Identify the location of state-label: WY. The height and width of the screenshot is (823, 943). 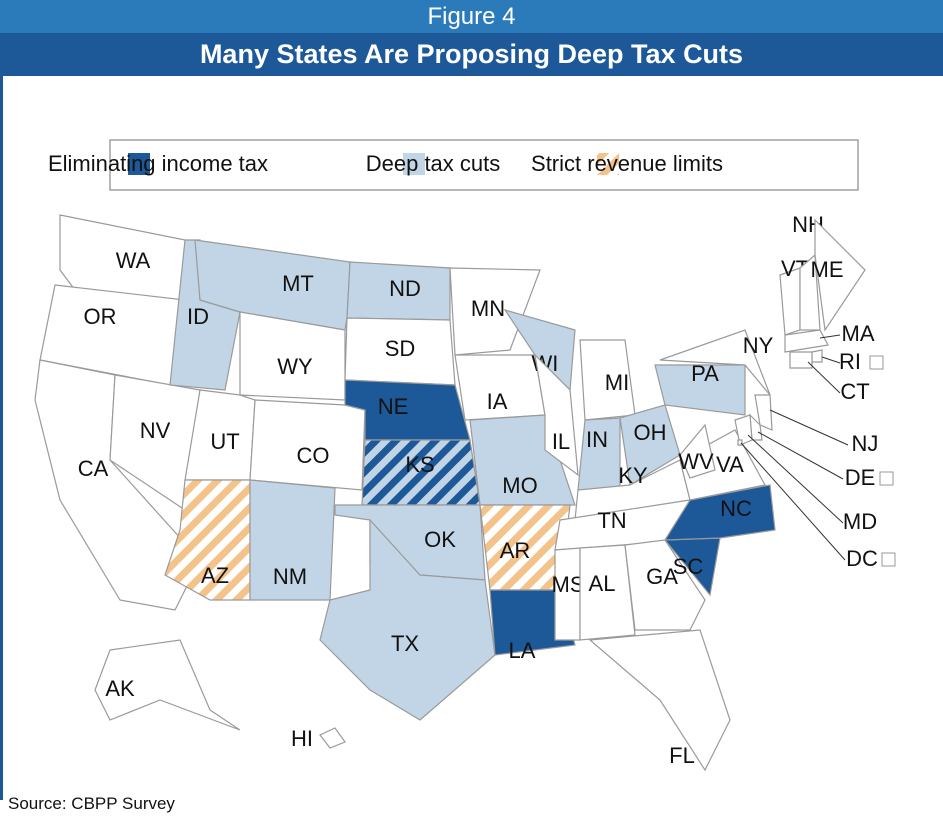
(295, 366).